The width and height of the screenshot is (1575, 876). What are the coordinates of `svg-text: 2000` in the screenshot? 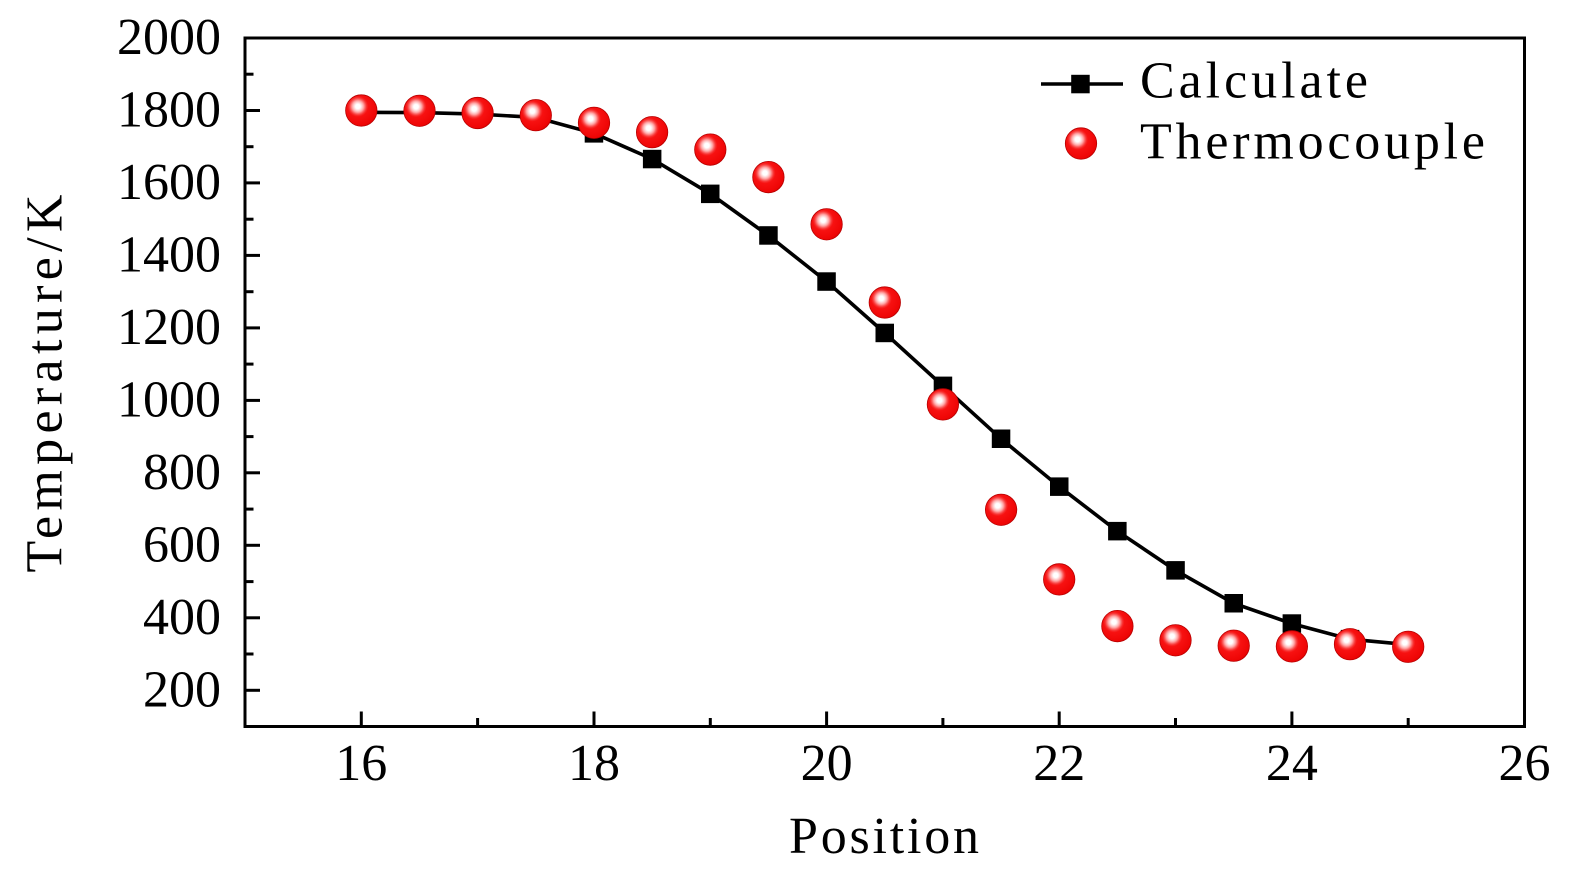 It's located at (169, 37).